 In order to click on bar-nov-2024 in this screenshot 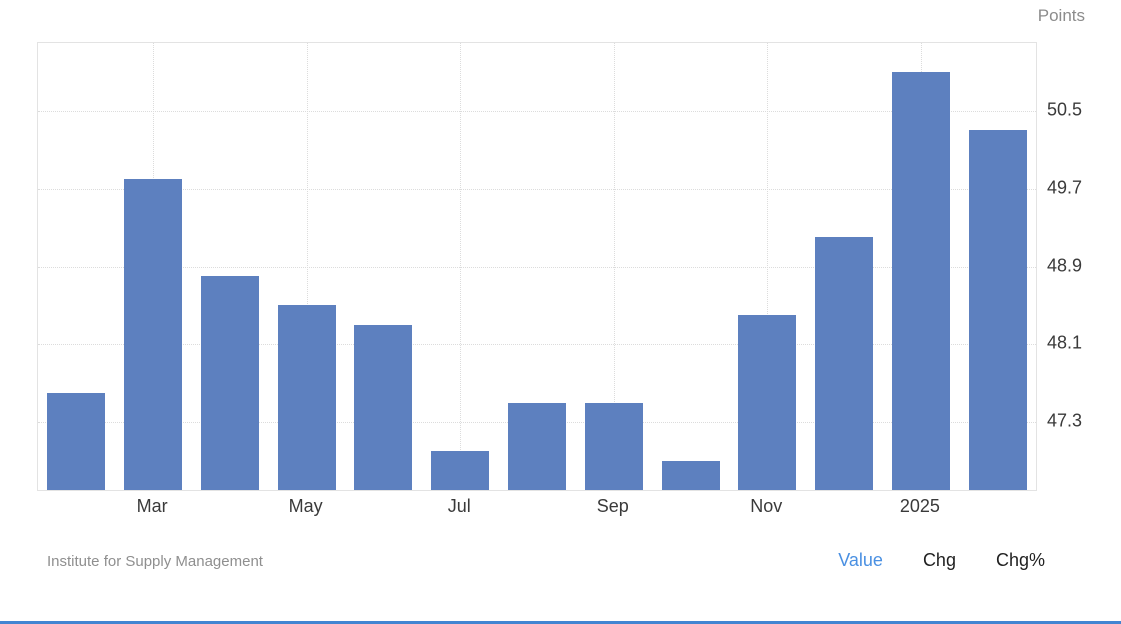, I will do `click(767, 402)`.